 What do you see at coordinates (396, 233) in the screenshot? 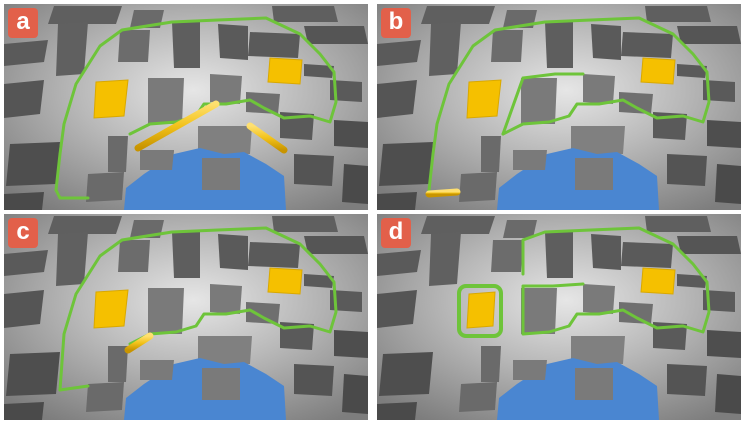
I see `panel-label-badge: d` at bounding box center [396, 233].